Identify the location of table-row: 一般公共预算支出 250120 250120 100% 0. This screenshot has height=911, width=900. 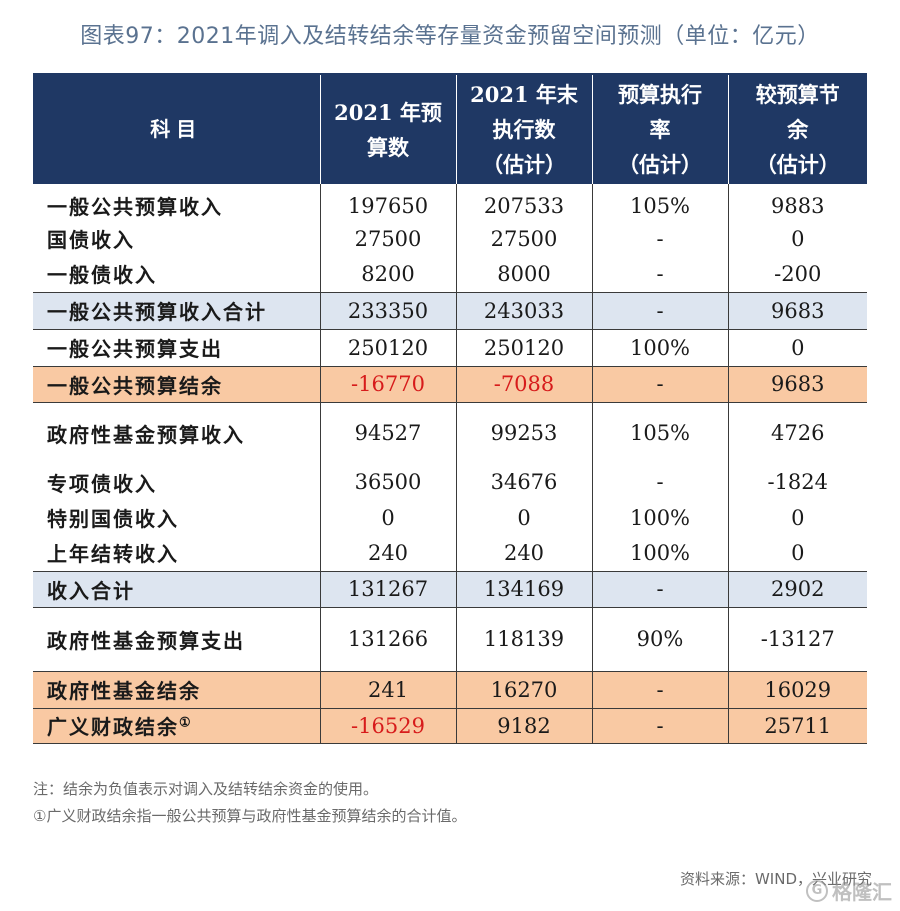
(450, 347).